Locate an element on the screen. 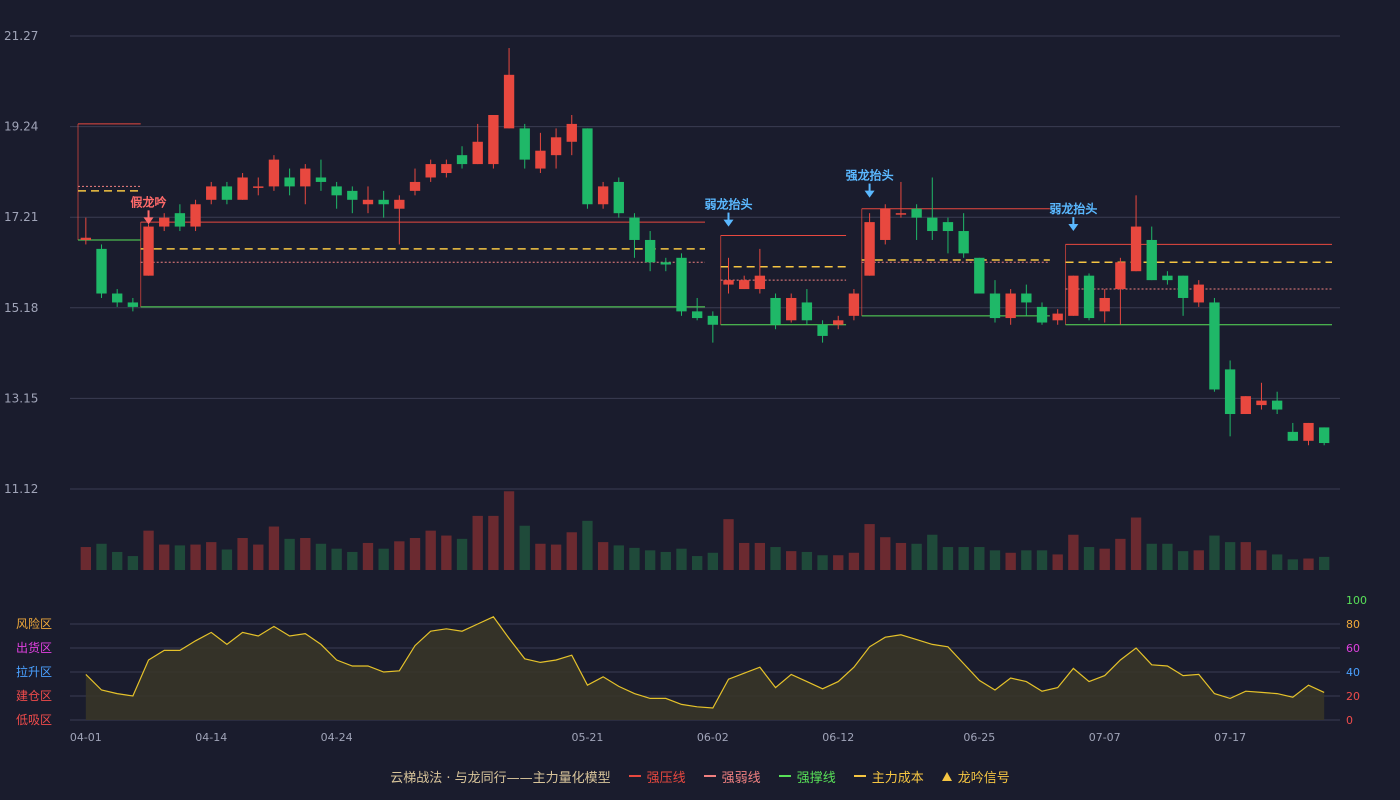 The width and height of the screenshot is (1400, 800). legend-label: 龙吟信号 is located at coordinates (983, 778).